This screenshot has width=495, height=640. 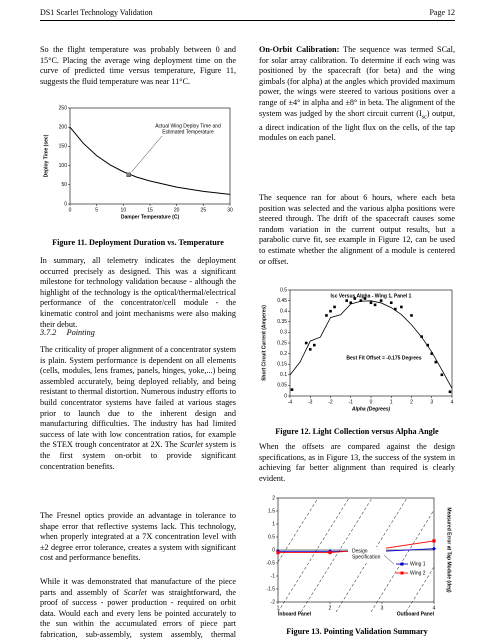 What do you see at coordinates (382, 608) in the screenshot?
I see `x-tick-label: 3` at bounding box center [382, 608].